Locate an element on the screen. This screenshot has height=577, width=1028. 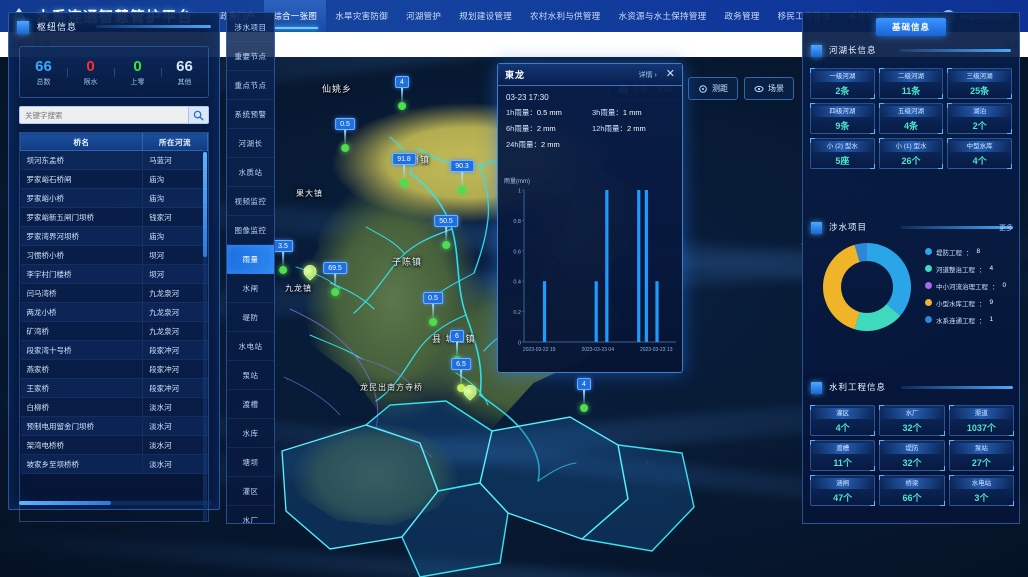
table-row: 坝河东孟桥 马蓝河 is located at coordinates (114, 160).